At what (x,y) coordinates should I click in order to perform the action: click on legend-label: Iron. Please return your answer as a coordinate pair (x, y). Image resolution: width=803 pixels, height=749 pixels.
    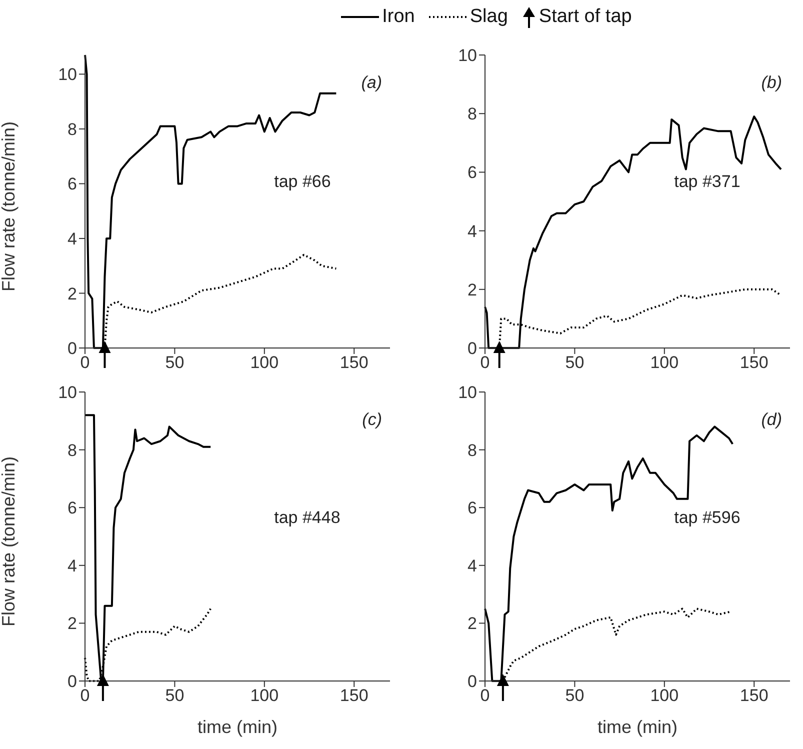
    Looking at the image, I should click on (398, 17).